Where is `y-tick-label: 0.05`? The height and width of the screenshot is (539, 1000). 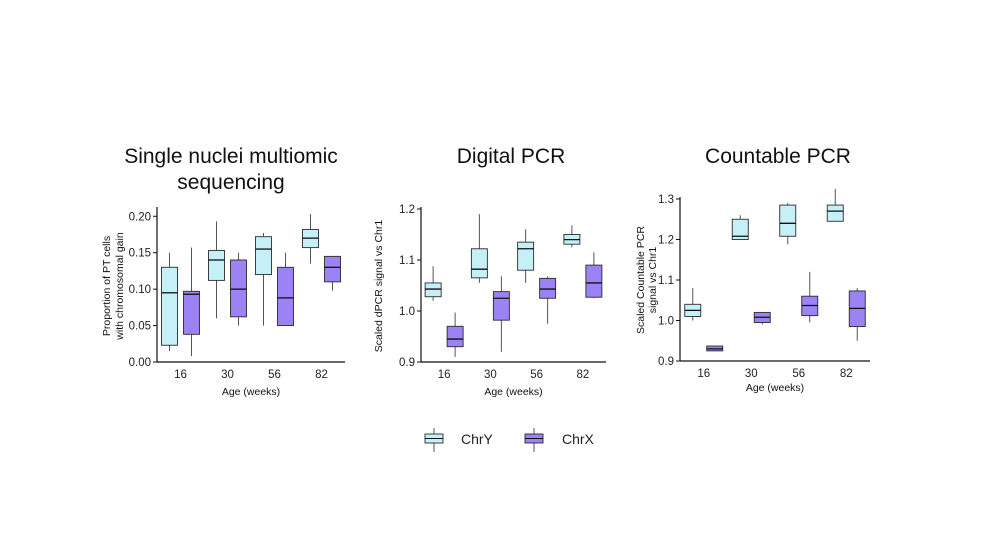
y-tick-label: 0.05 is located at coordinates (140, 327).